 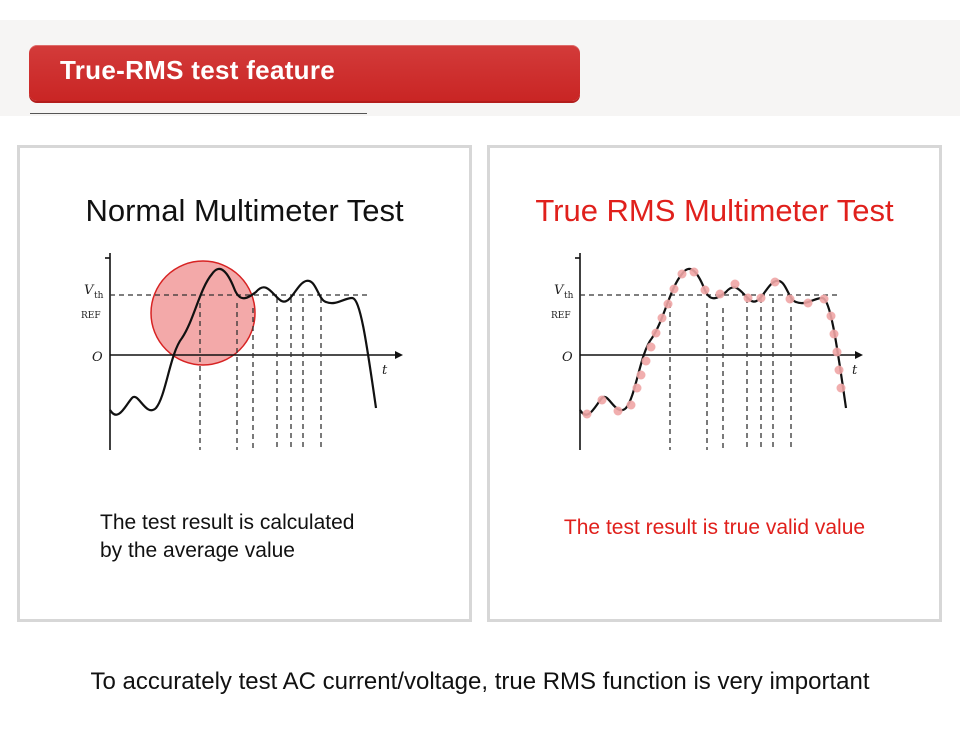 What do you see at coordinates (244, 210) in the screenshot?
I see `normal-panel-title: Normal Multimeter Test` at bounding box center [244, 210].